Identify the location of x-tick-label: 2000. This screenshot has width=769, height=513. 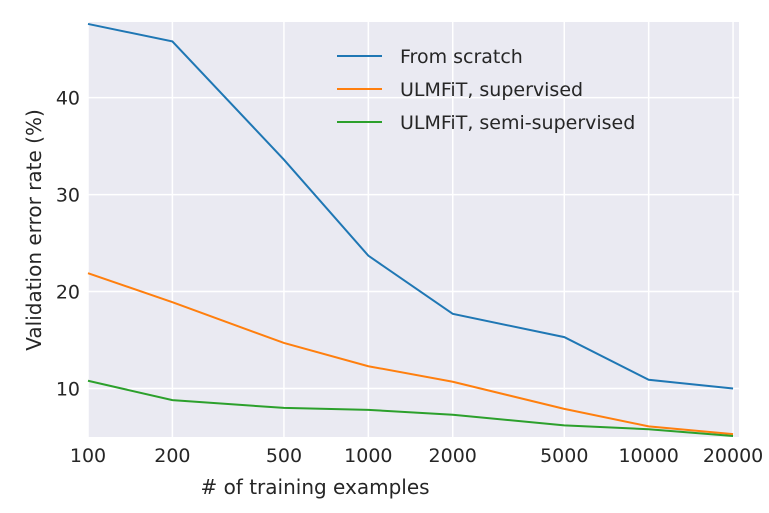
(453, 456).